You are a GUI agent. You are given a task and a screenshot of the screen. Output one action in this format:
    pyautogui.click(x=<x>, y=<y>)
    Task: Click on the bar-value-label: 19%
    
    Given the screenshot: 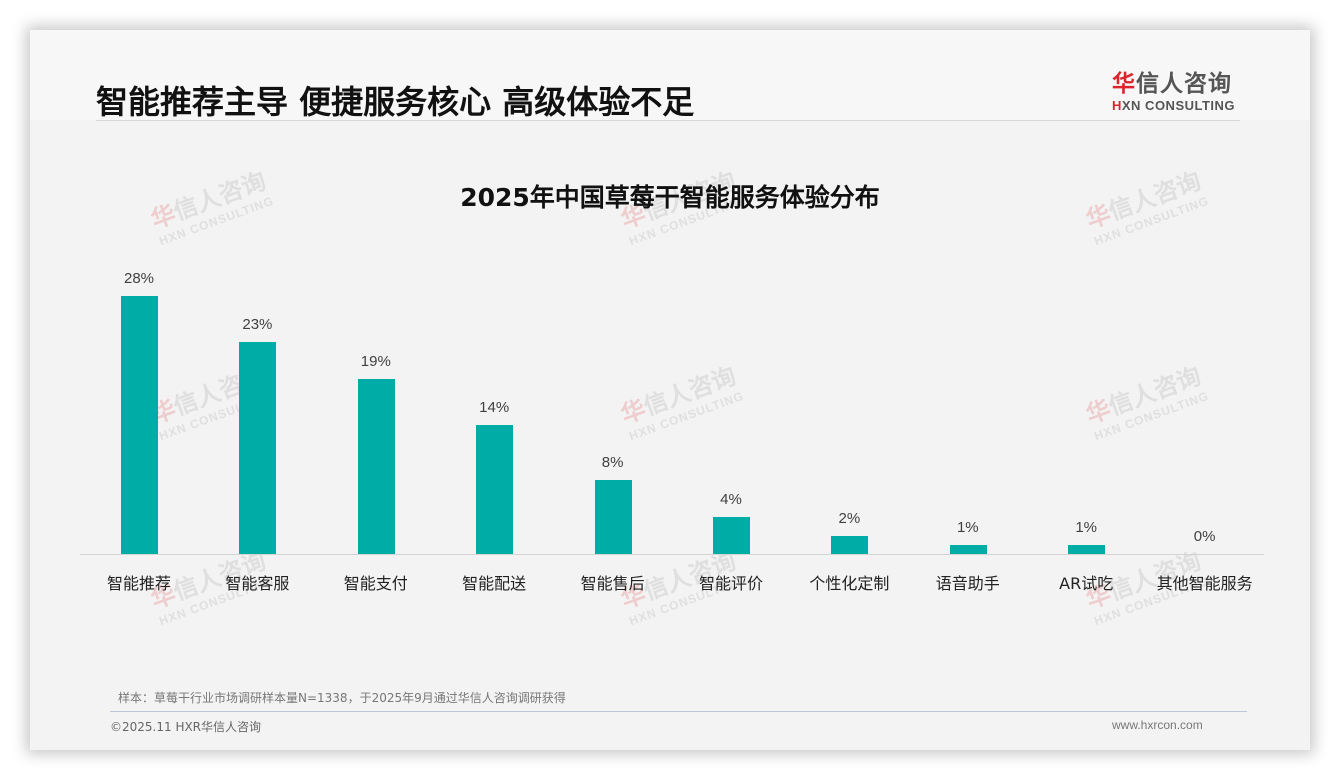 What is the action you would take?
    pyautogui.click(x=375, y=361)
    